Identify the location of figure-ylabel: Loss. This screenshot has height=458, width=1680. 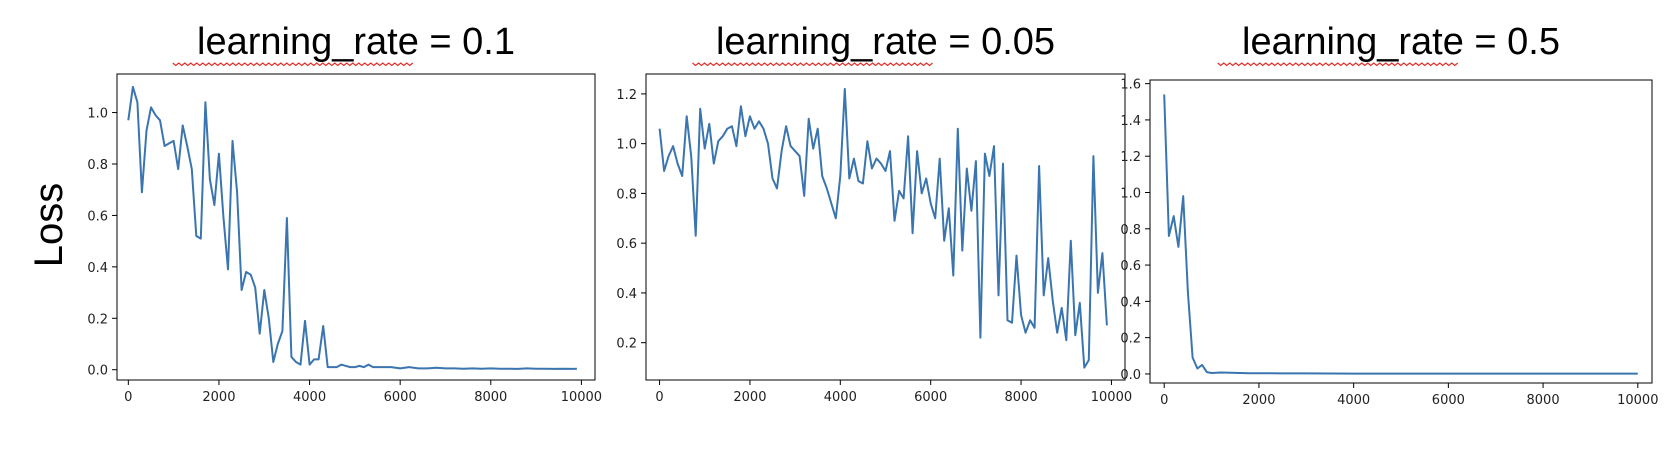
(49, 225).